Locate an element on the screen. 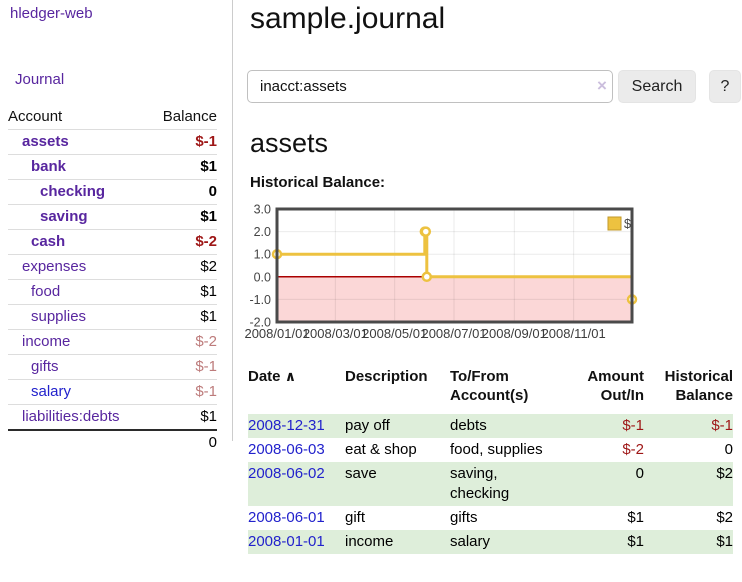 This screenshot has width=742, height=582. transaction-accounts: food, supplies is located at coordinates (496, 449).